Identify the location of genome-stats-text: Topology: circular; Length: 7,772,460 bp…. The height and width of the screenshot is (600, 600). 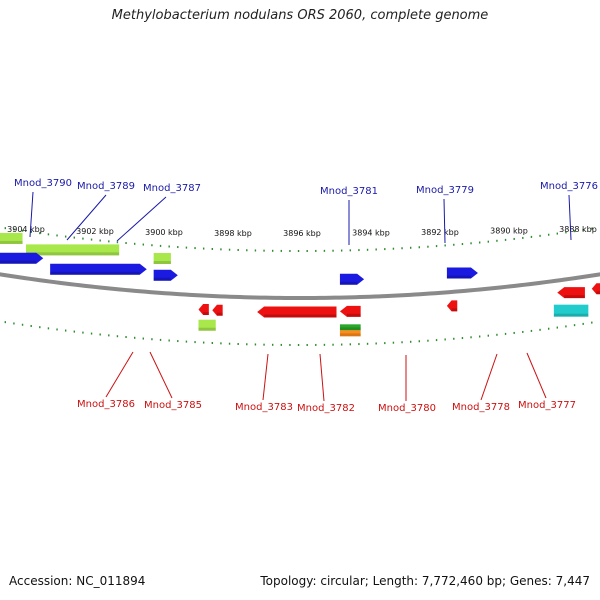
(425, 581).